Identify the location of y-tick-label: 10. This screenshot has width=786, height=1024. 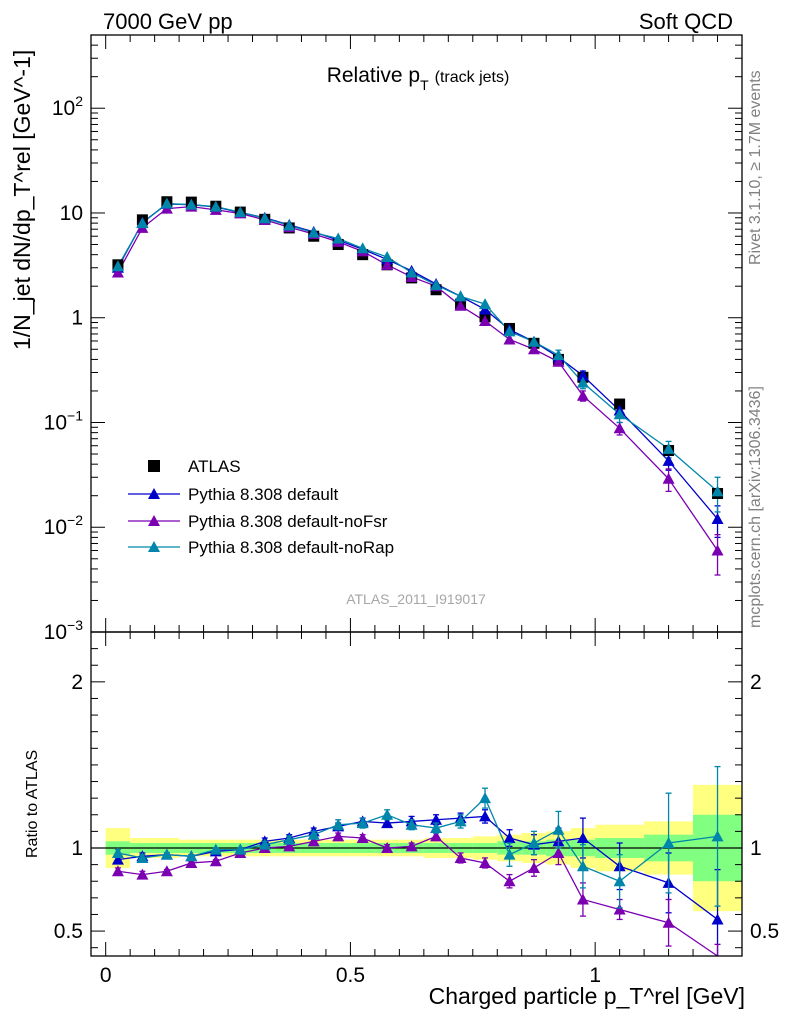
(71, 213).